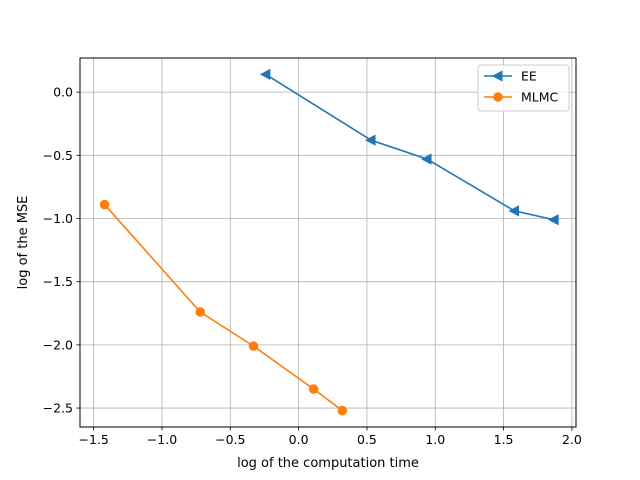 Image resolution: width=640 pixels, height=480 pixels. Describe the element at coordinates (58, 155) in the screenshot. I see `y-tick-label: −0.5` at that location.